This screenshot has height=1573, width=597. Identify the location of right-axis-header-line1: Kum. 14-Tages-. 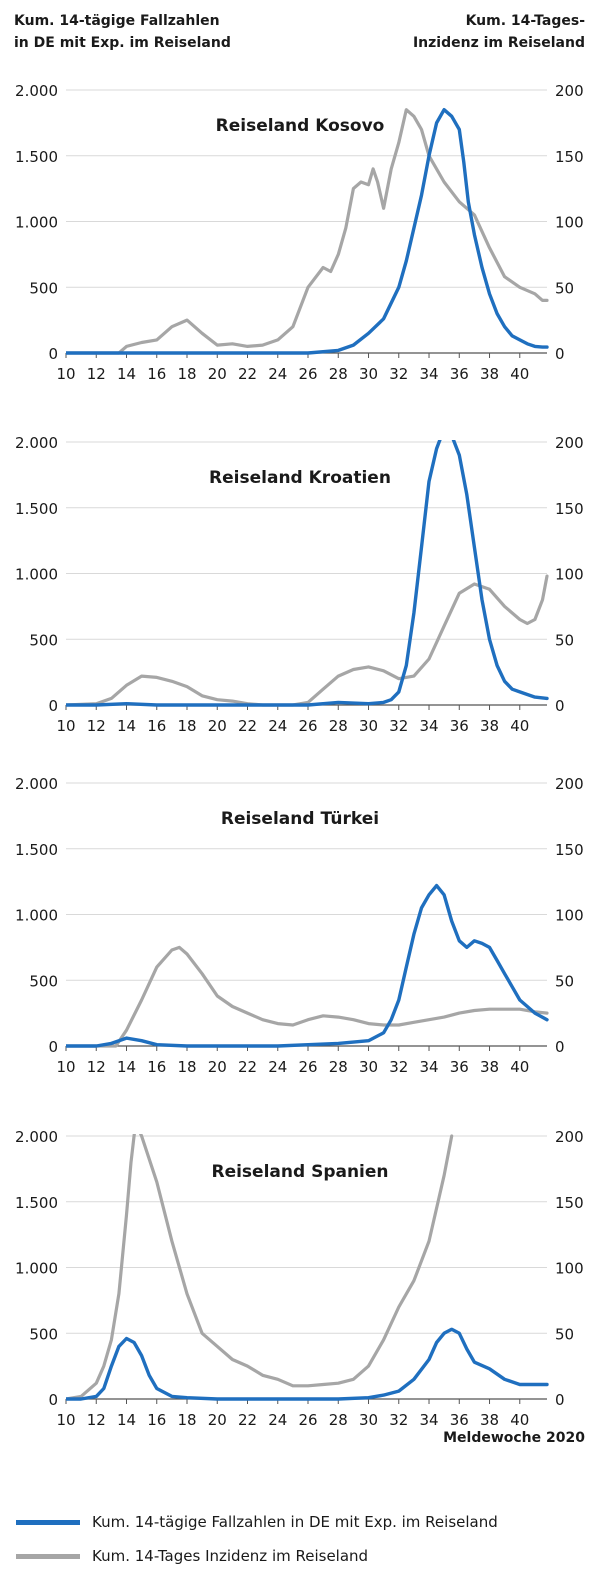
(525, 21).